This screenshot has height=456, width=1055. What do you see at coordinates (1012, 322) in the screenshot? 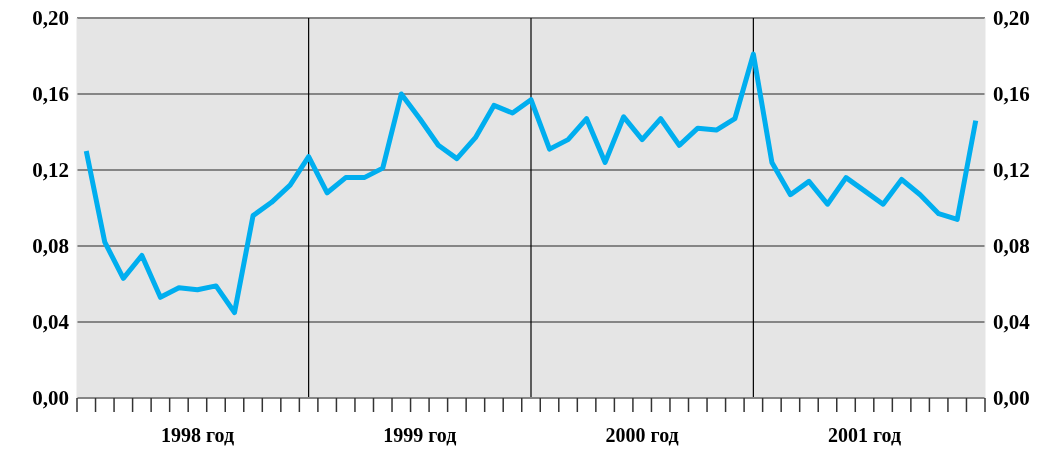
I see `y2-tick-label: 0,04` at bounding box center [1012, 322].